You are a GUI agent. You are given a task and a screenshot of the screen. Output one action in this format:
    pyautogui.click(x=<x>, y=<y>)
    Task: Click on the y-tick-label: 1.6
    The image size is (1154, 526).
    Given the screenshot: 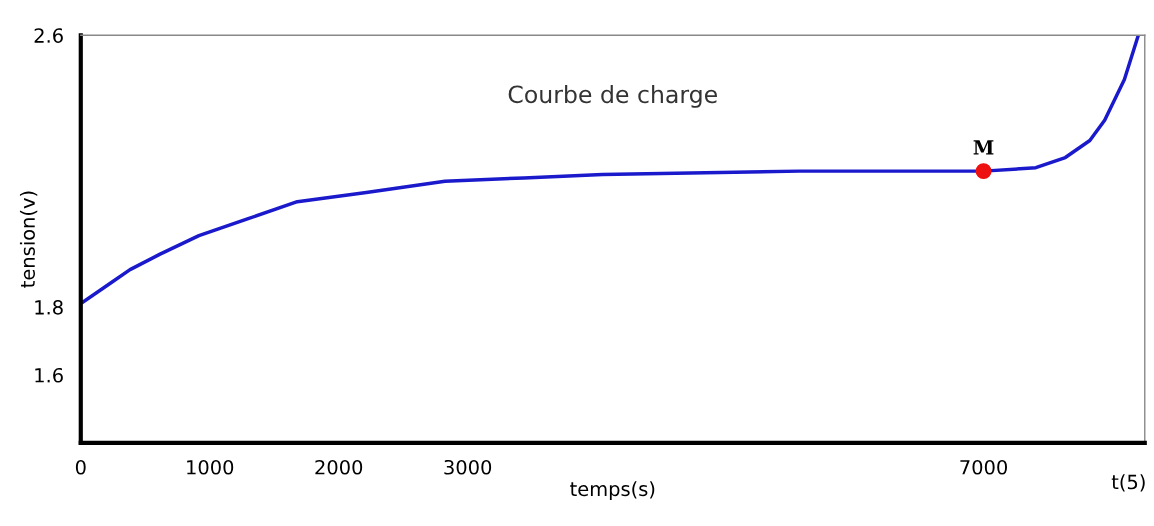 What is the action you would take?
    pyautogui.click(x=49, y=375)
    